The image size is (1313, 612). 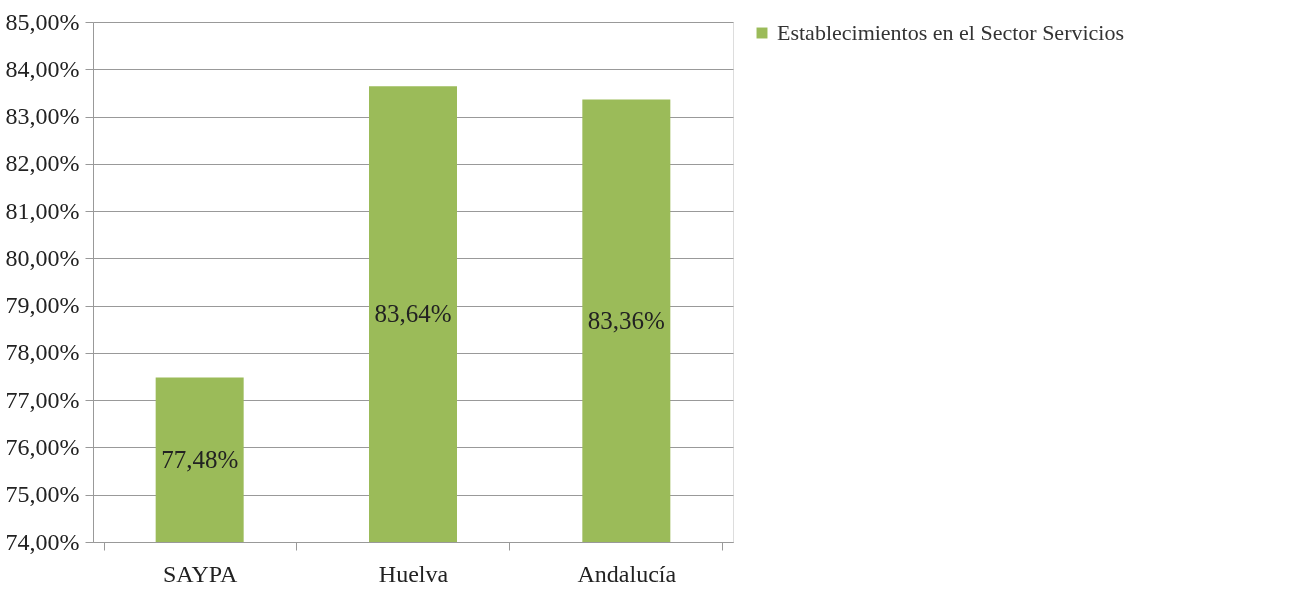 I want to click on y-tick-label: 77,00%, so click(x=42, y=399).